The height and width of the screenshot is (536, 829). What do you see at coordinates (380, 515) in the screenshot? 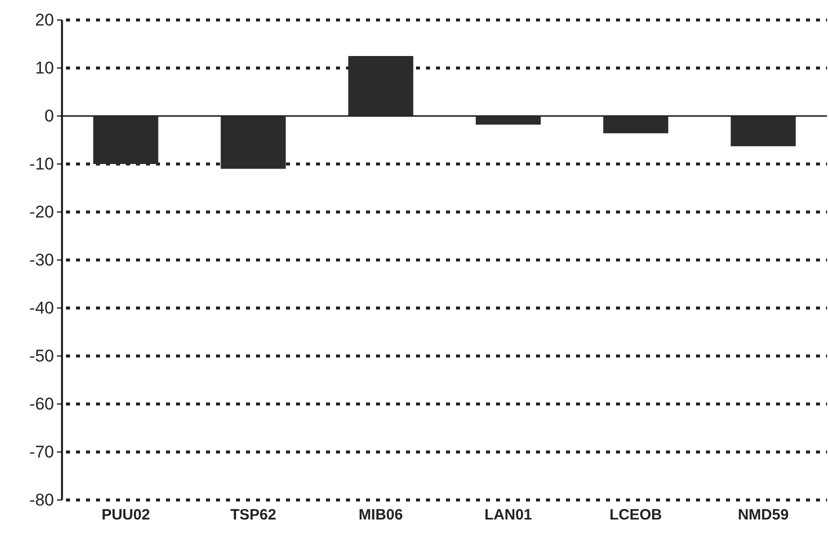
I see `x-tick-label: MIB06` at bounding box center [380, 515].